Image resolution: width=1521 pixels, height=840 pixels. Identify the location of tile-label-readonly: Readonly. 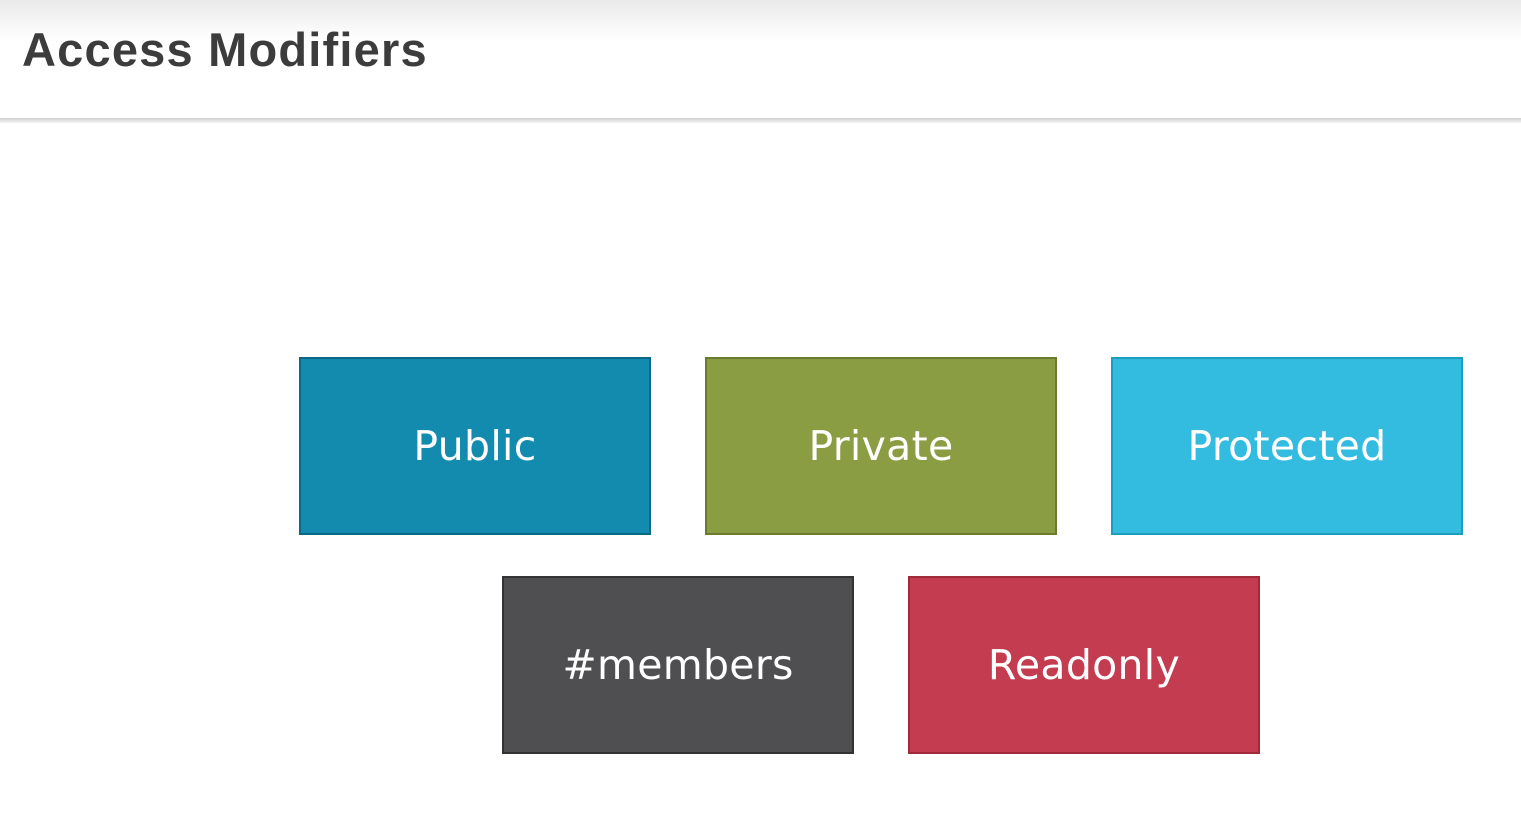
(1084, 665).